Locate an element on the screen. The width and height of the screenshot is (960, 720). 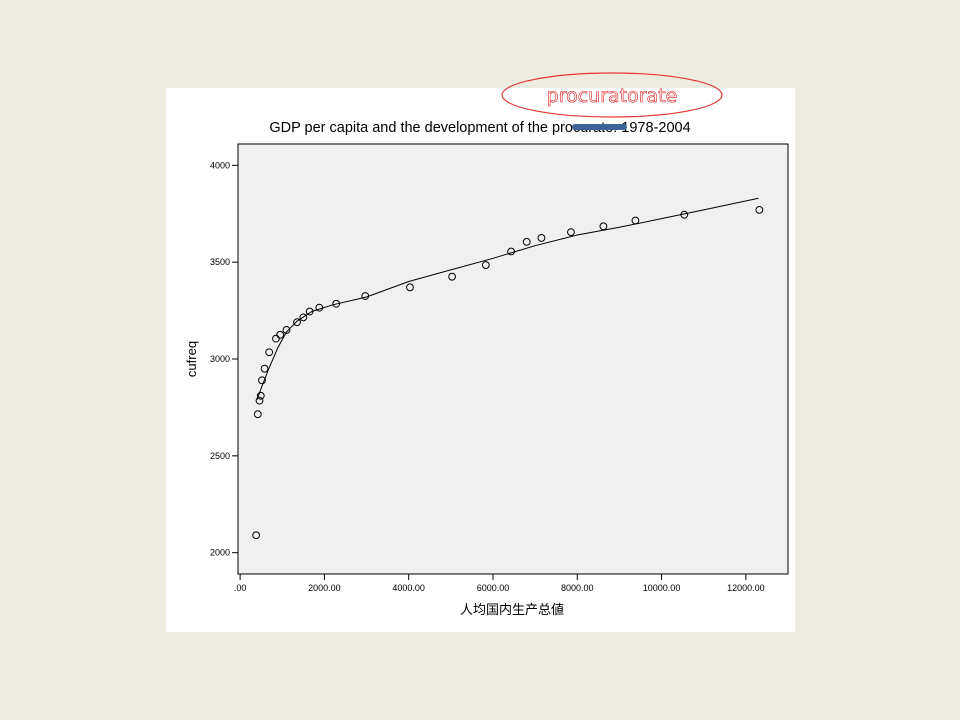
callout-ellipse is located at coordinates (612, 95).